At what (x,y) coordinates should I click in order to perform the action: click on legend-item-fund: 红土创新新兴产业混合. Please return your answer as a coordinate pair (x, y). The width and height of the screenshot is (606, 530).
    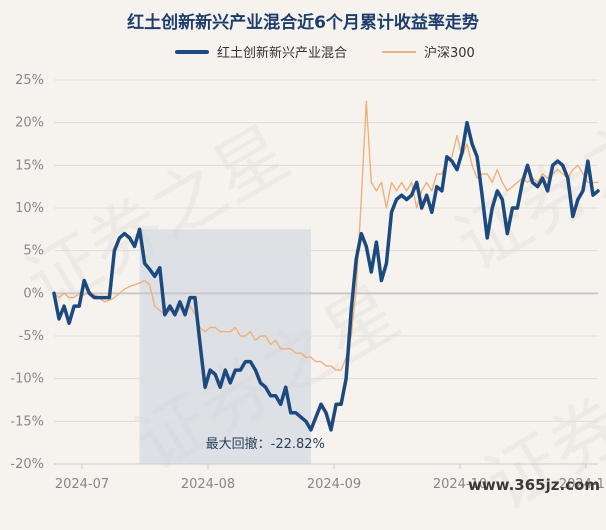
    Looking at the image, I should click on (261, 51).